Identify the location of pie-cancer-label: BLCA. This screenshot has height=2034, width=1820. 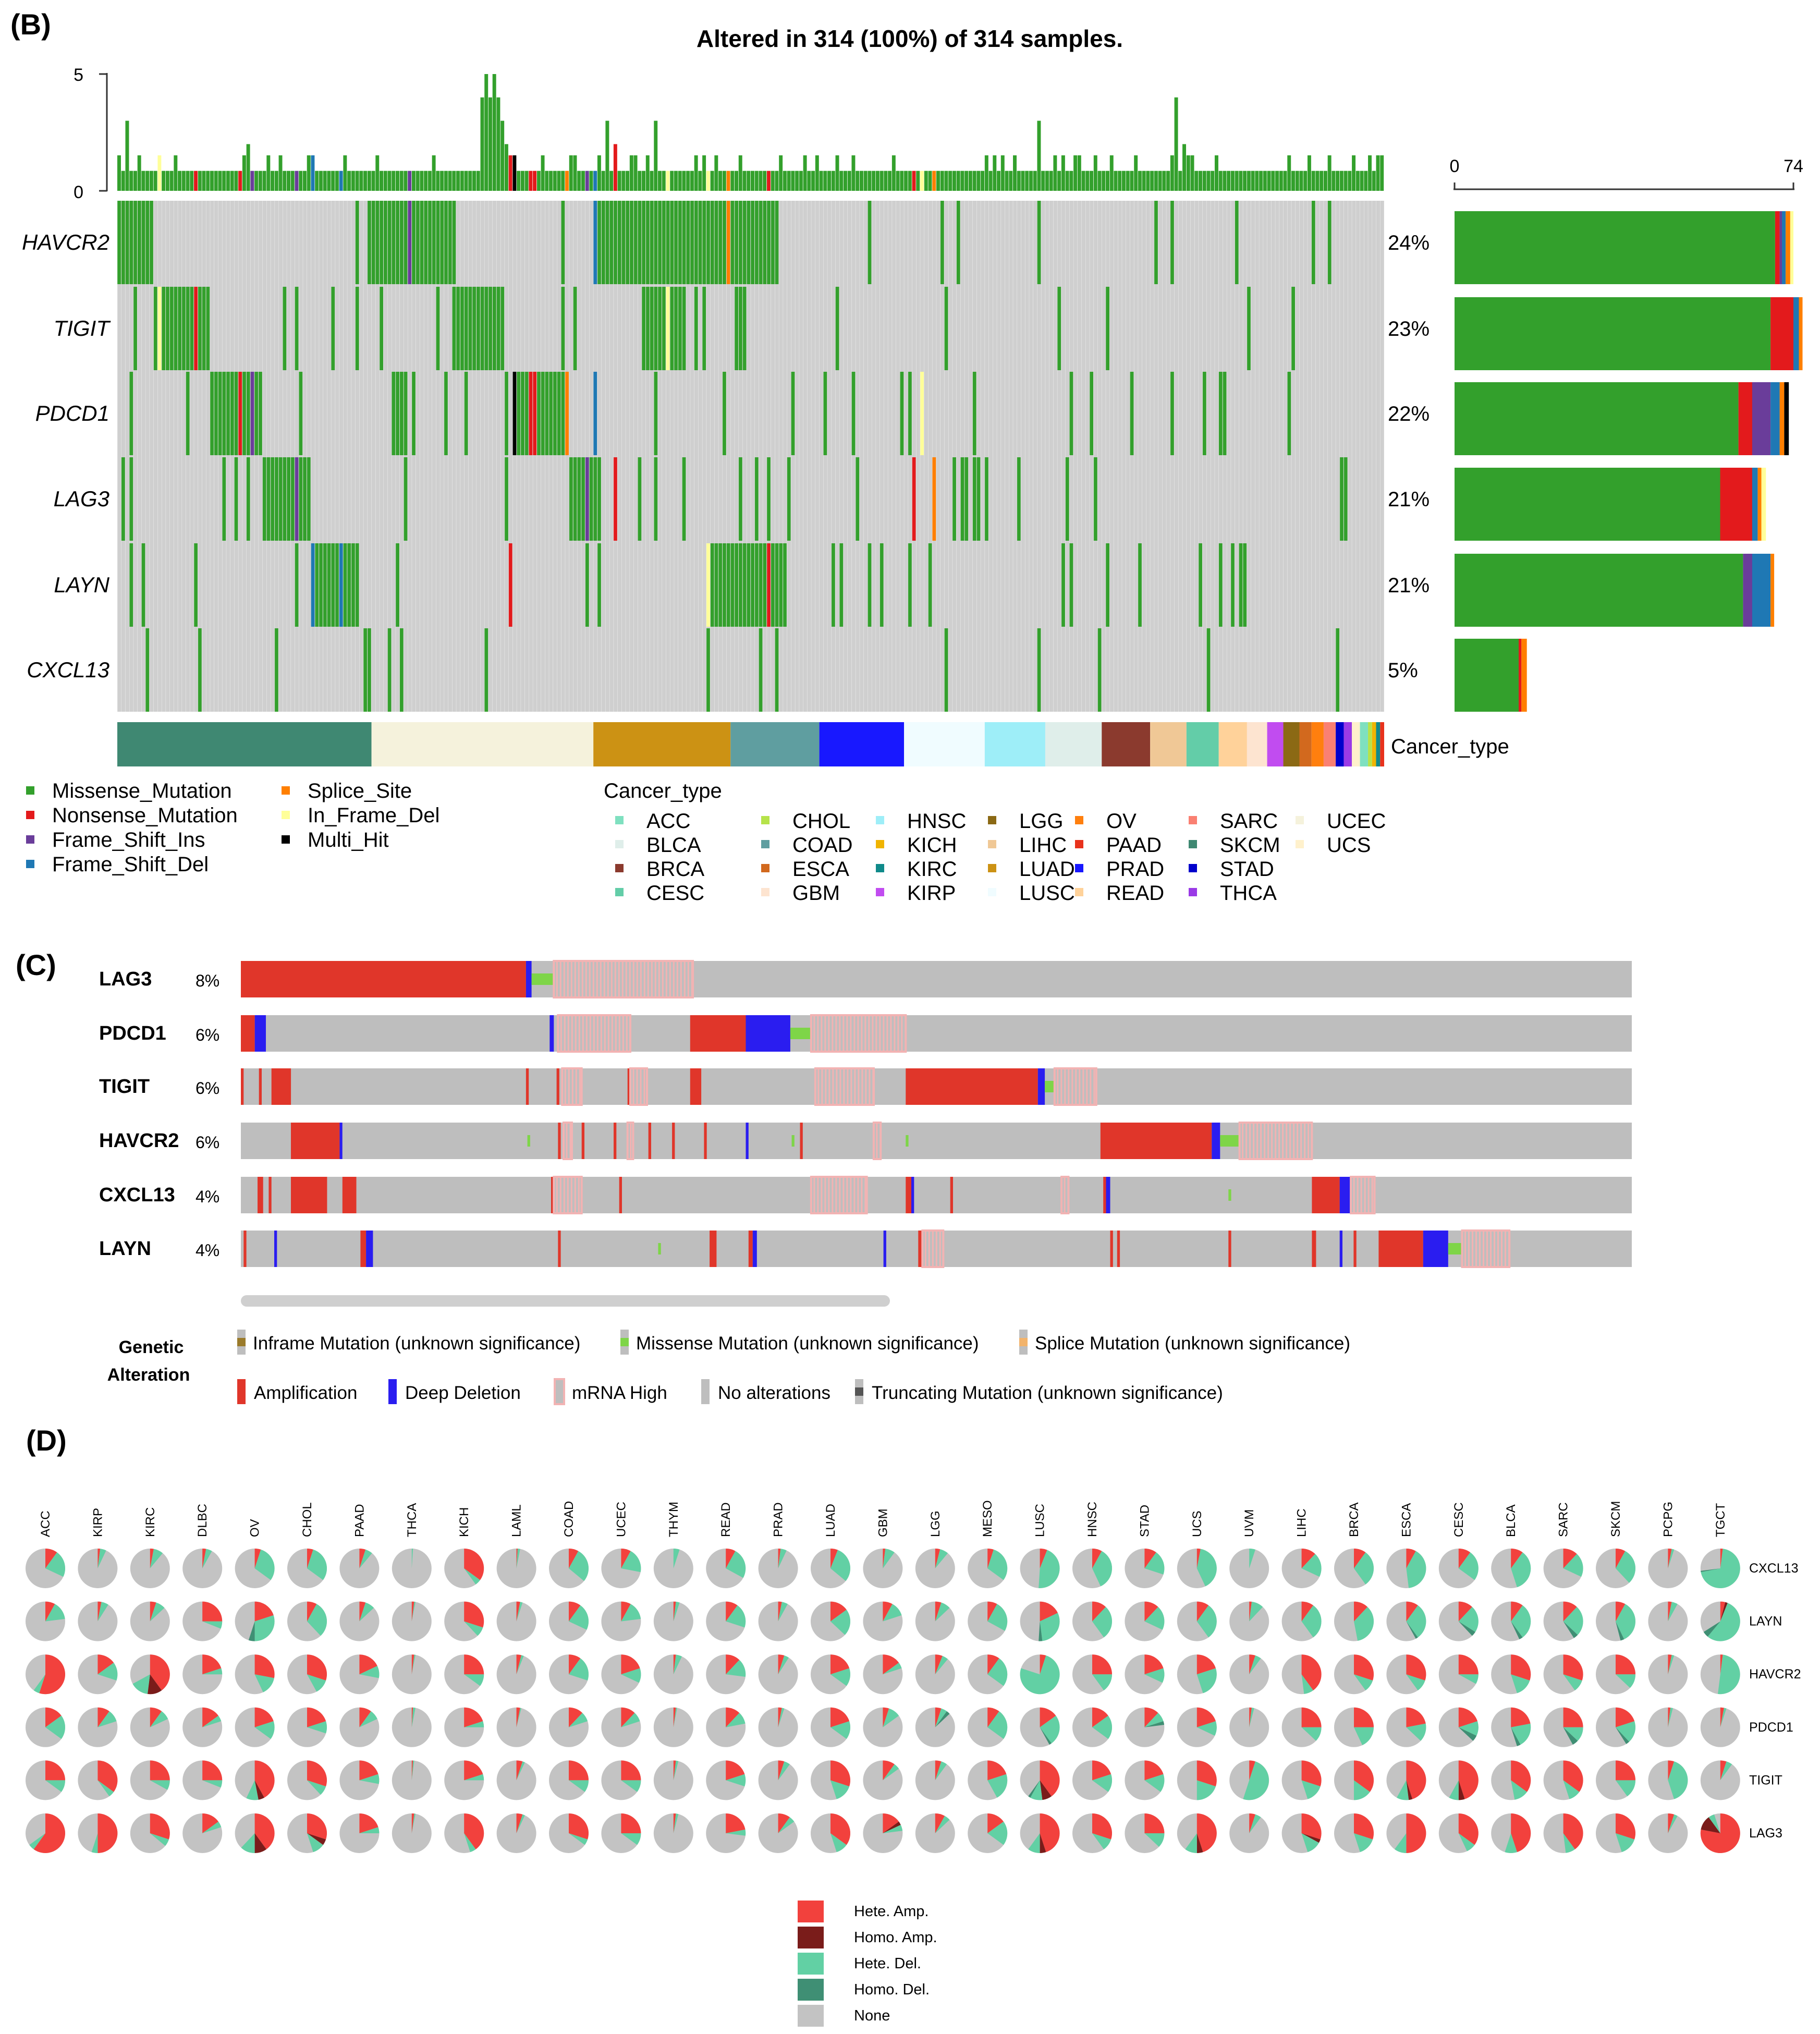
(1511, 1520).